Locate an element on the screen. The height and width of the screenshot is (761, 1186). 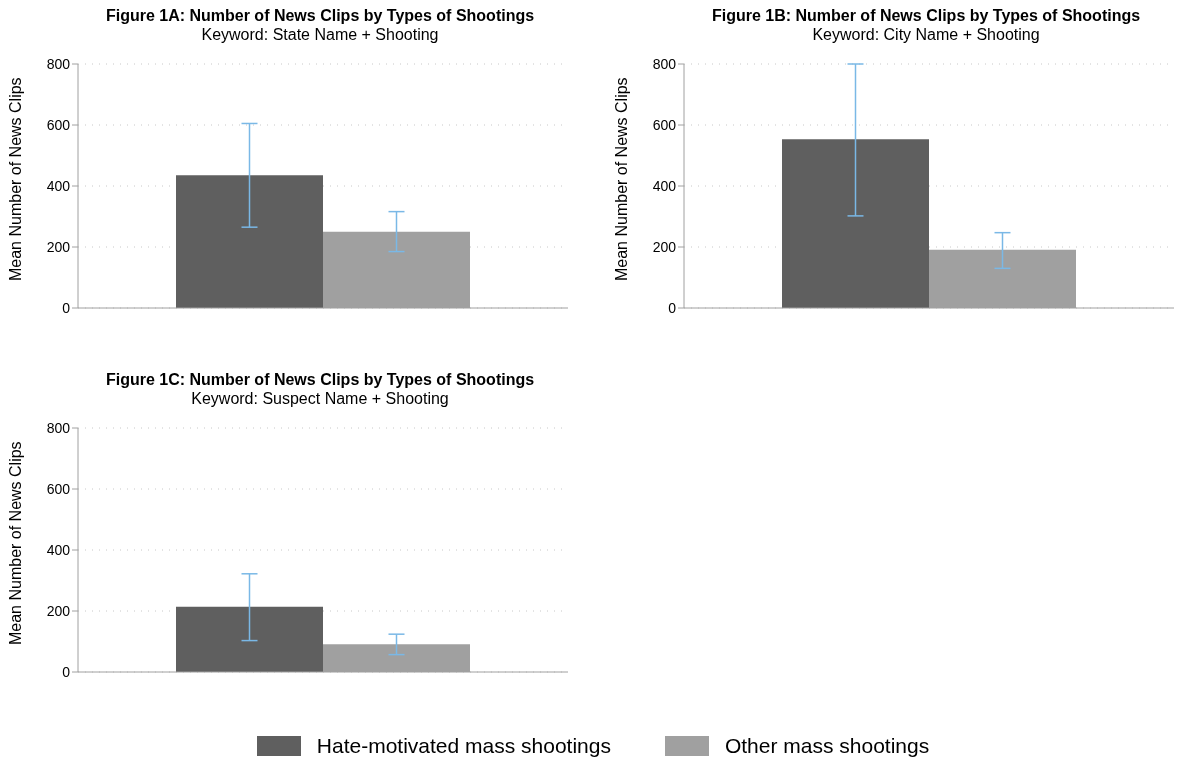
chart-subtitle: Keyword: State Name + Shooting is located at coordinates (320, 34).